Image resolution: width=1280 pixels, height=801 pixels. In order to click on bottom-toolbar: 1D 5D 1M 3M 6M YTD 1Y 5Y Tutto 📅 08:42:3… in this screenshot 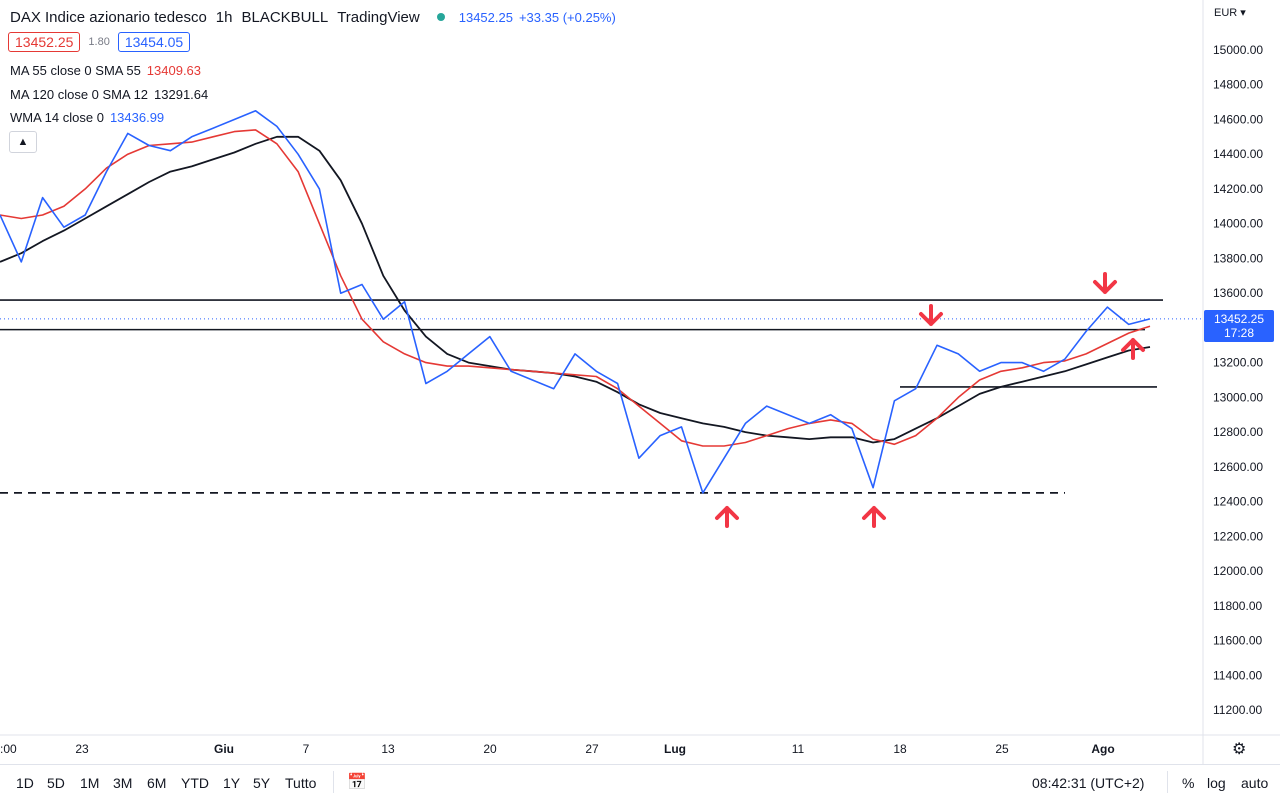, I will do `click(640, 782)`.